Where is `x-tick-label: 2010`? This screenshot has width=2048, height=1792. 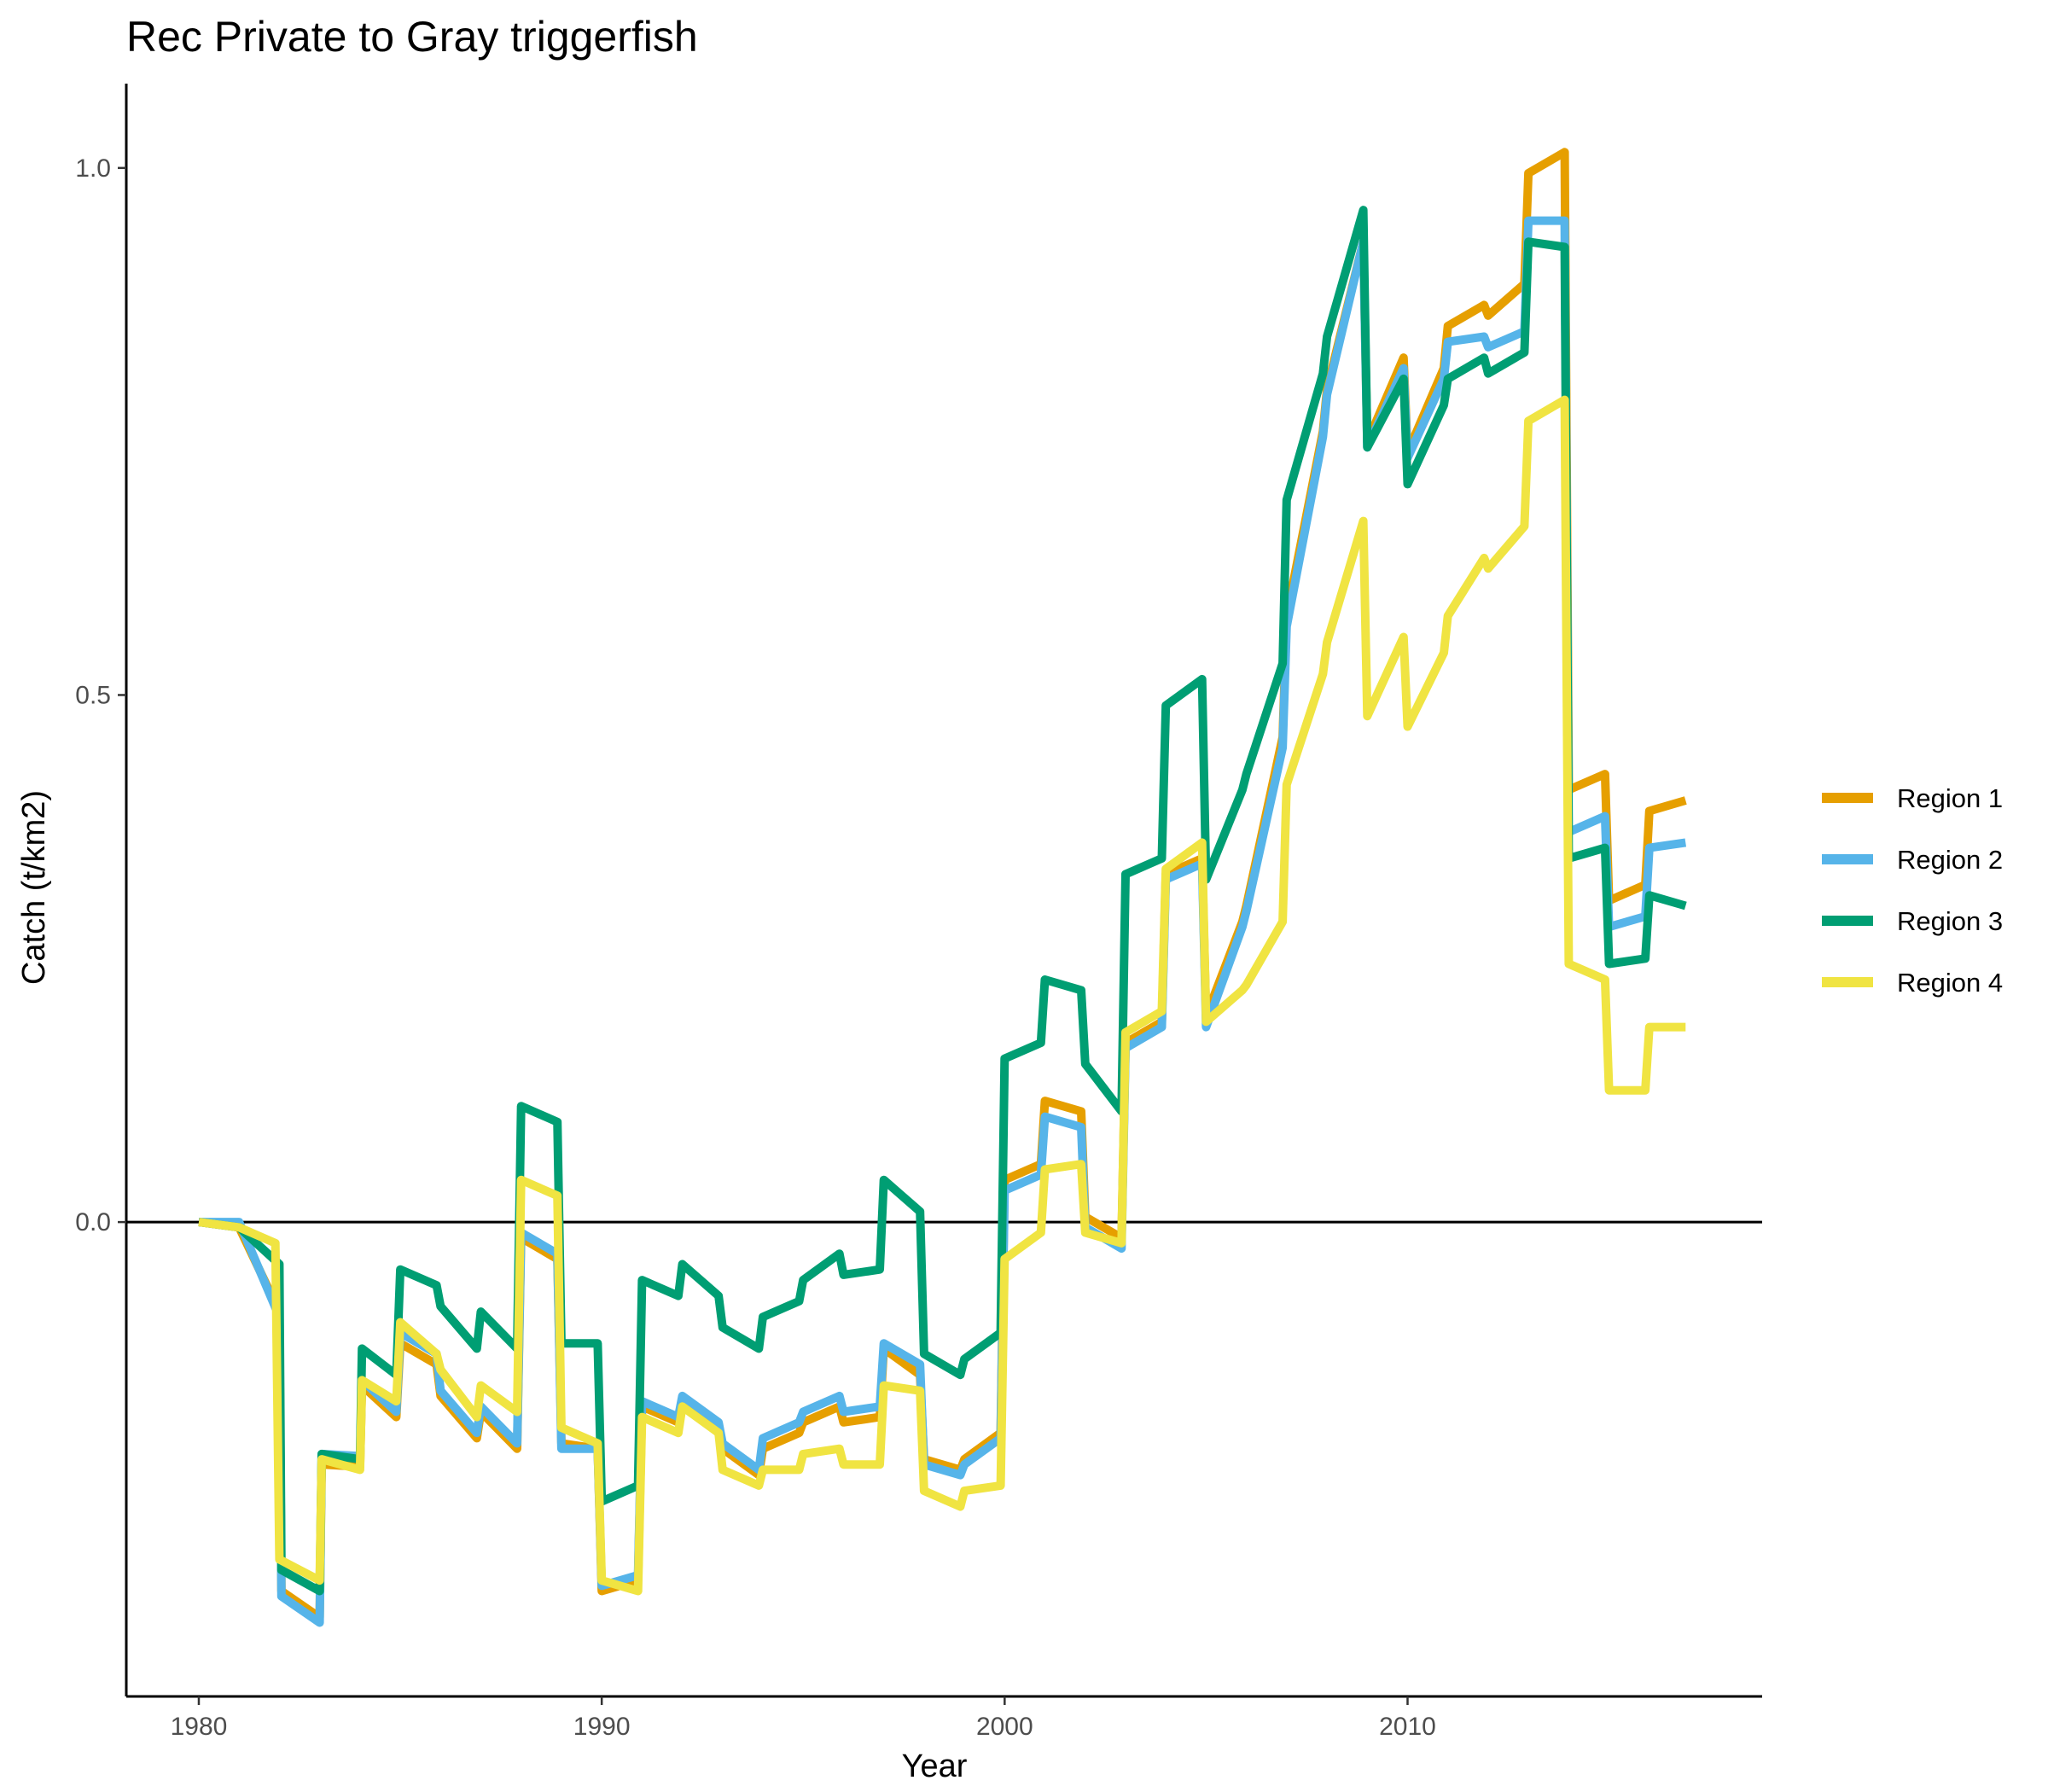 x-tick-label: 2010 is located at coordinates (1407, 1727).